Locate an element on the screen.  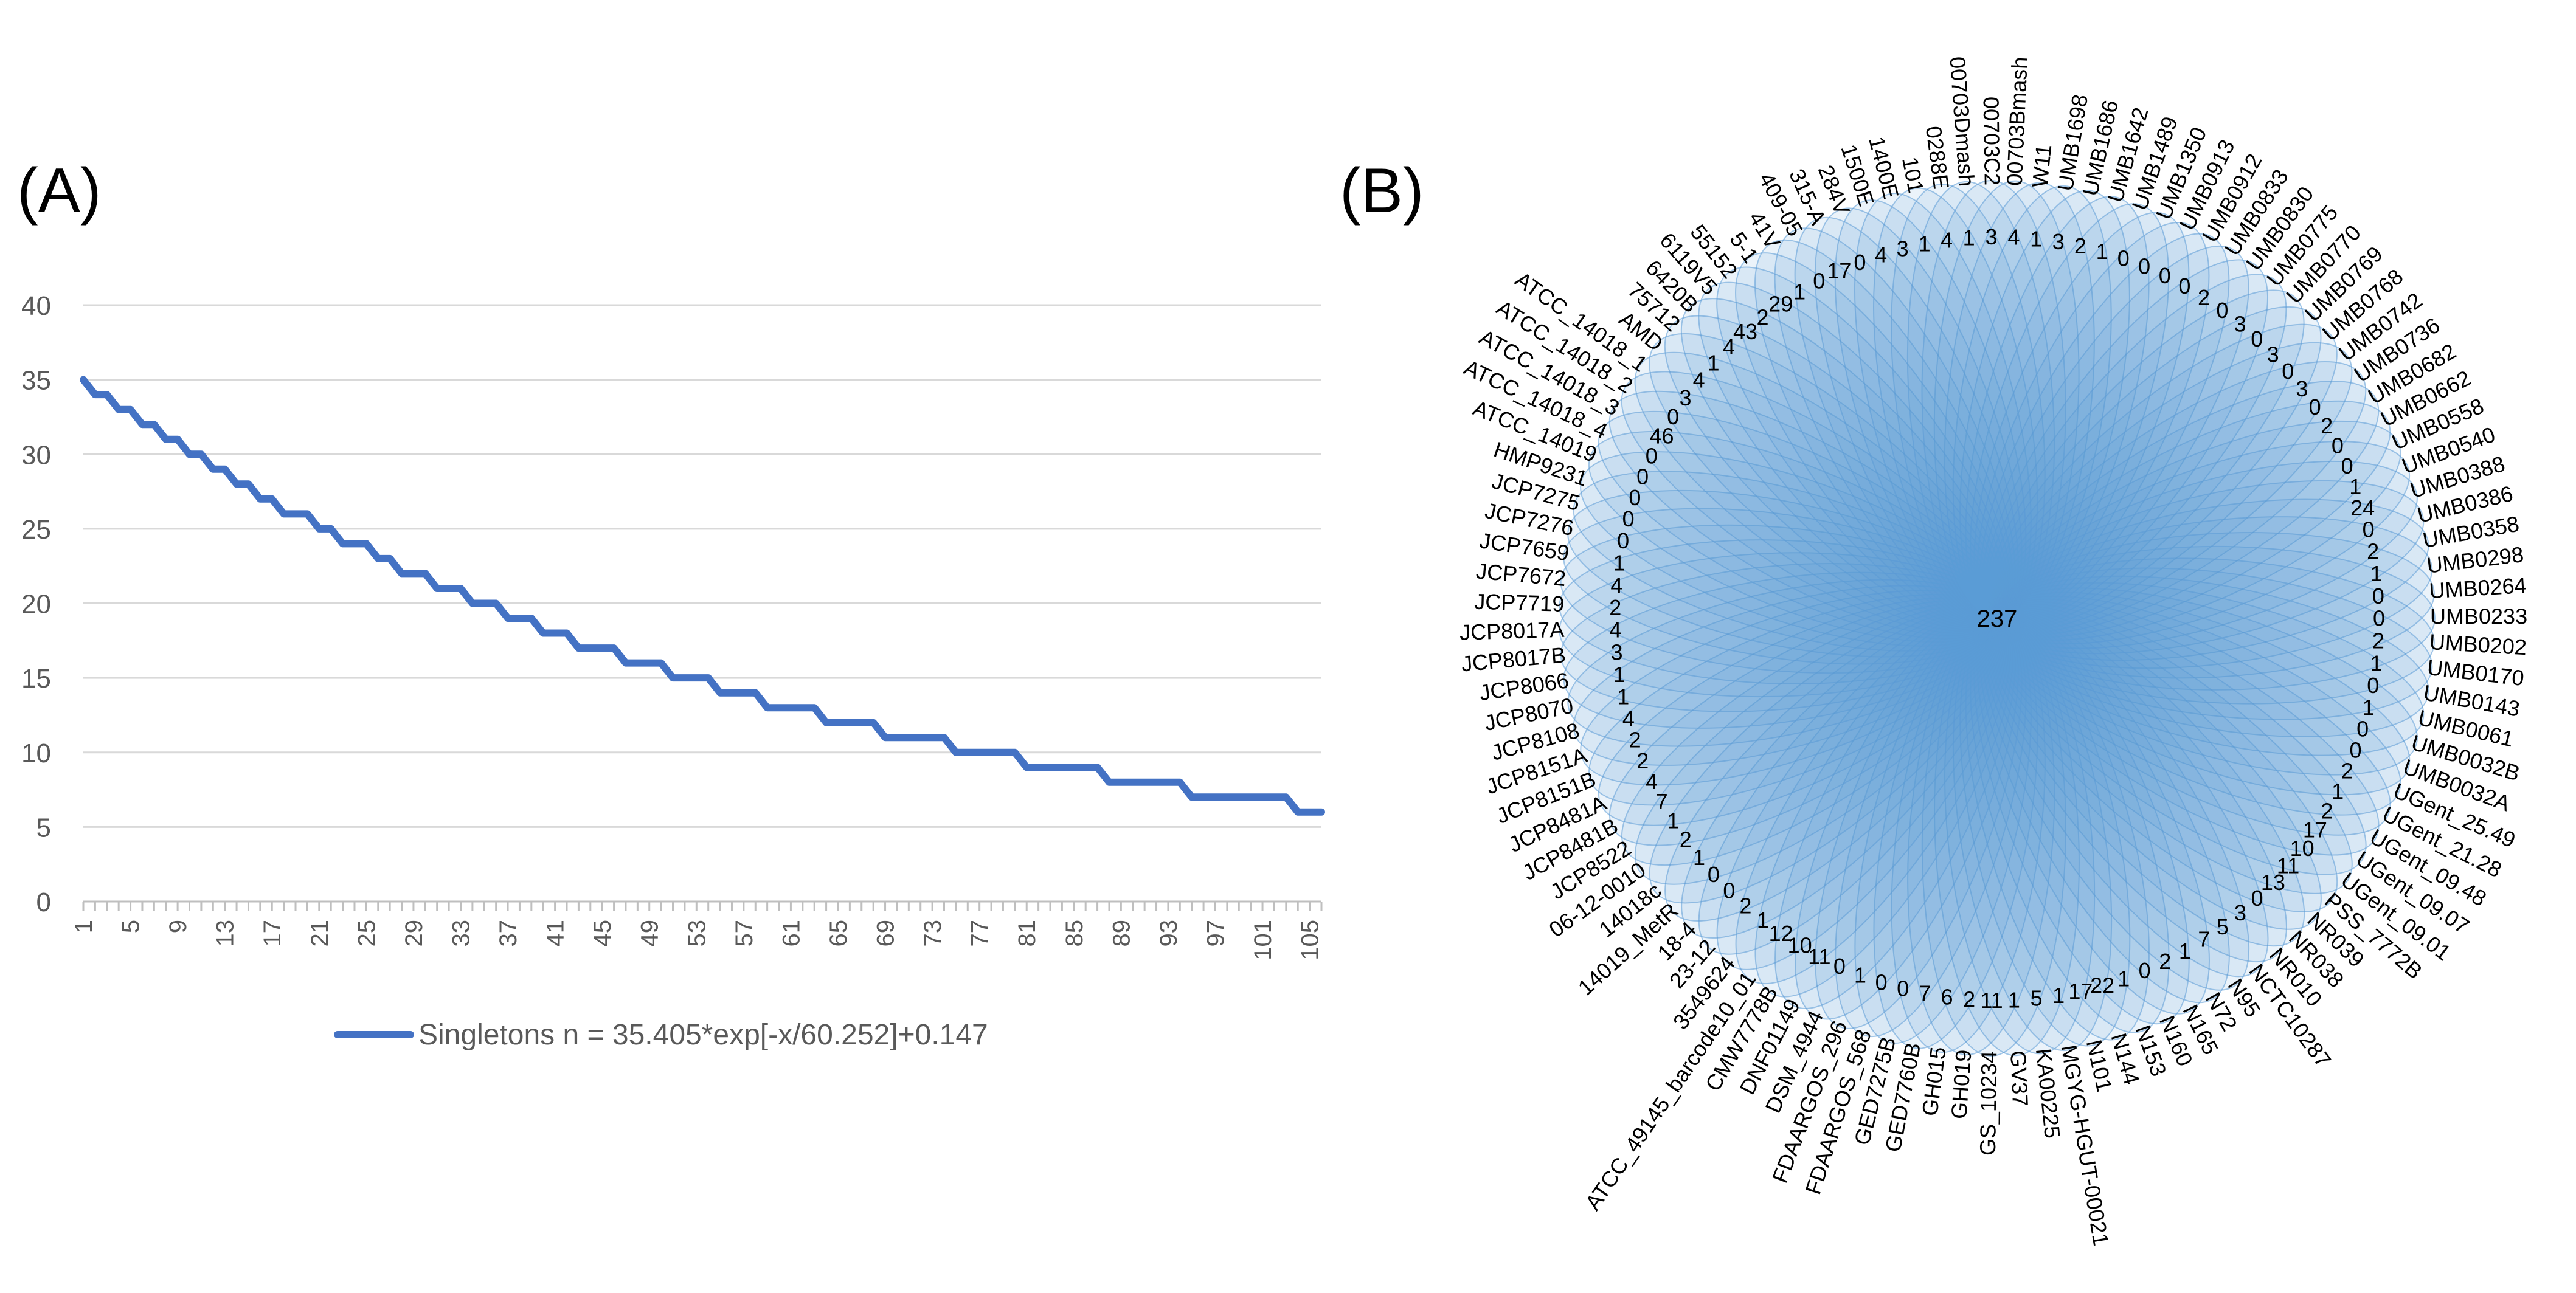
petal-label: GV37 is located at coordinates (2019, 1078).